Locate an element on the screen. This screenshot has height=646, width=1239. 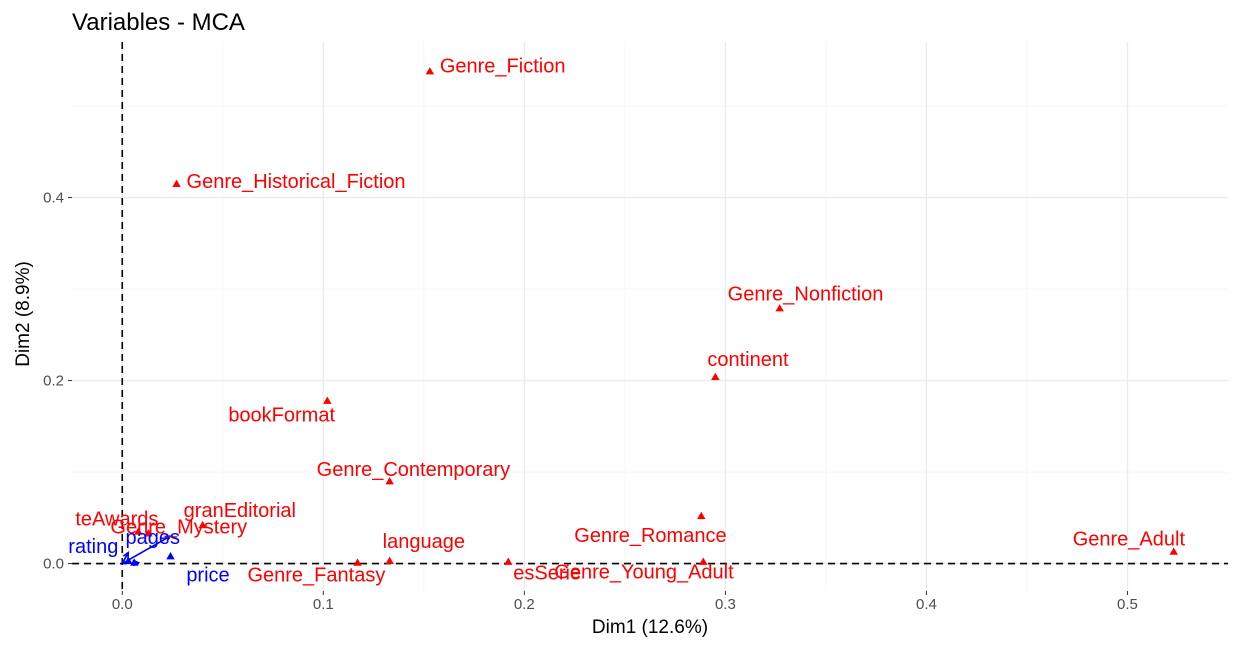
point-label: price is located at coordinates (207, 576).